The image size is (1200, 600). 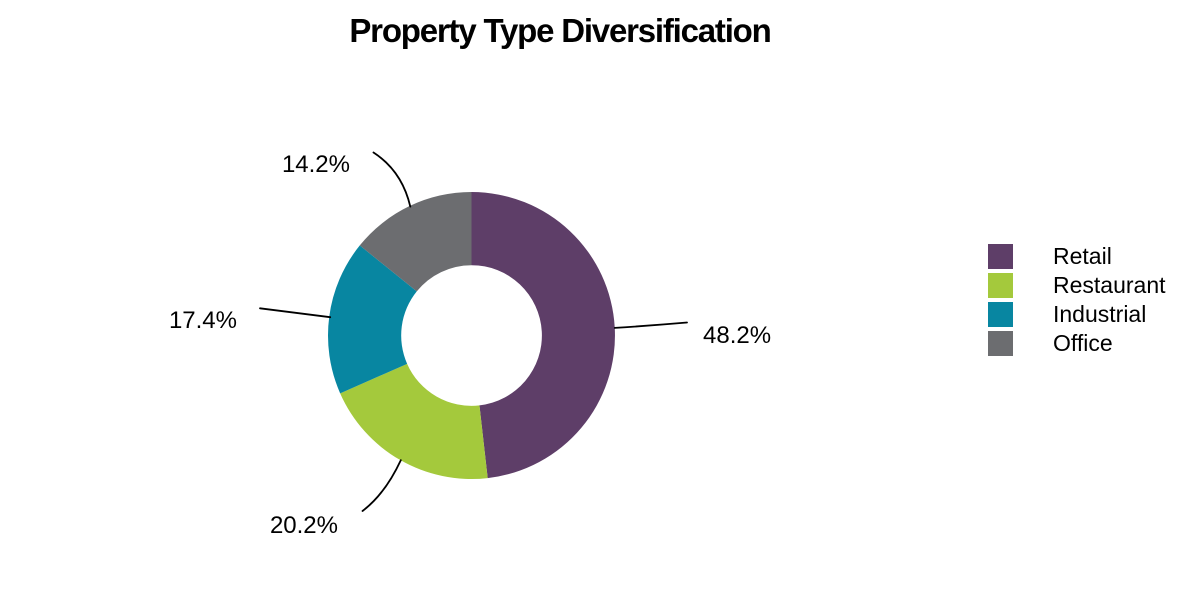 I want to click on legend-item-office: Office, so click(x=1077, y=343).